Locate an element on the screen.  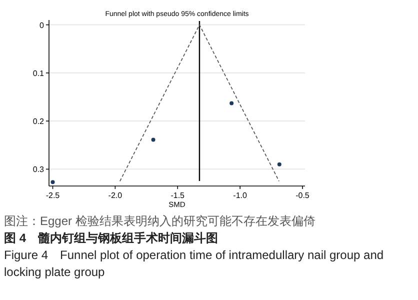
xtick: -0.5 is located at coordinates (303, 195).